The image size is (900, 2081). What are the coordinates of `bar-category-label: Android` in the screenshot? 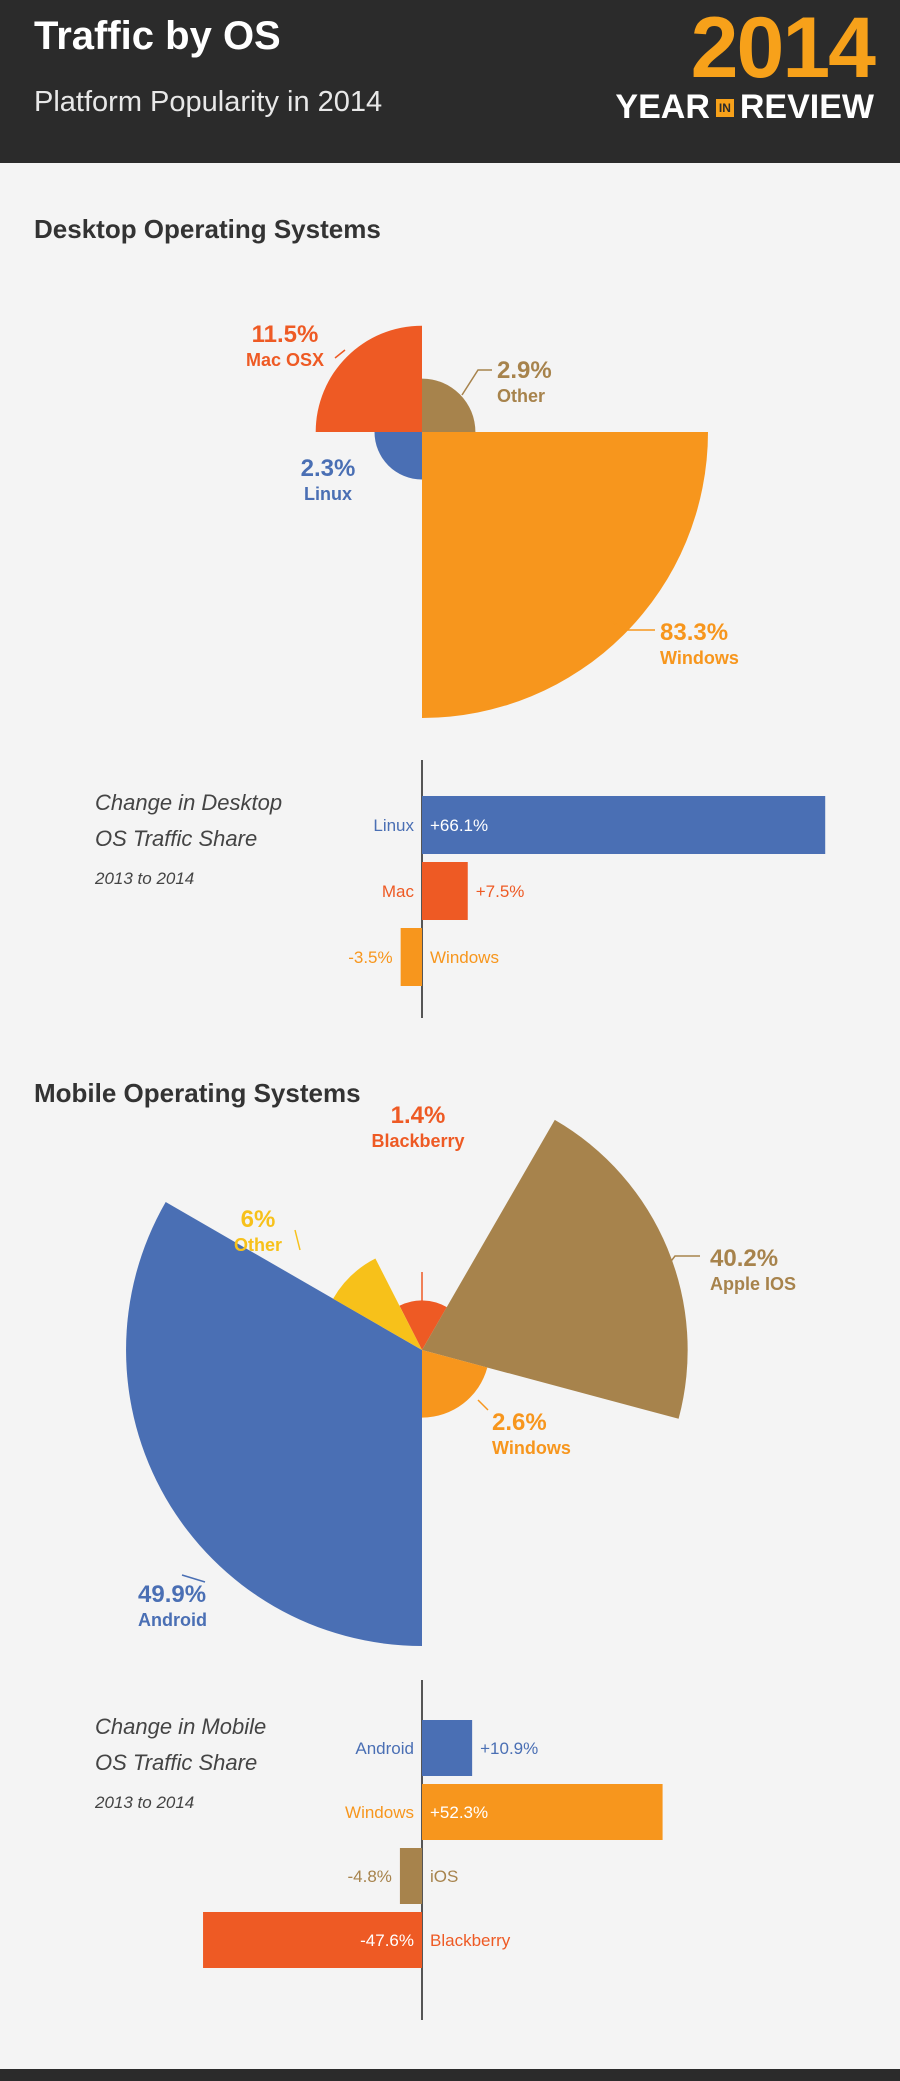 It's located at (384, 1748).